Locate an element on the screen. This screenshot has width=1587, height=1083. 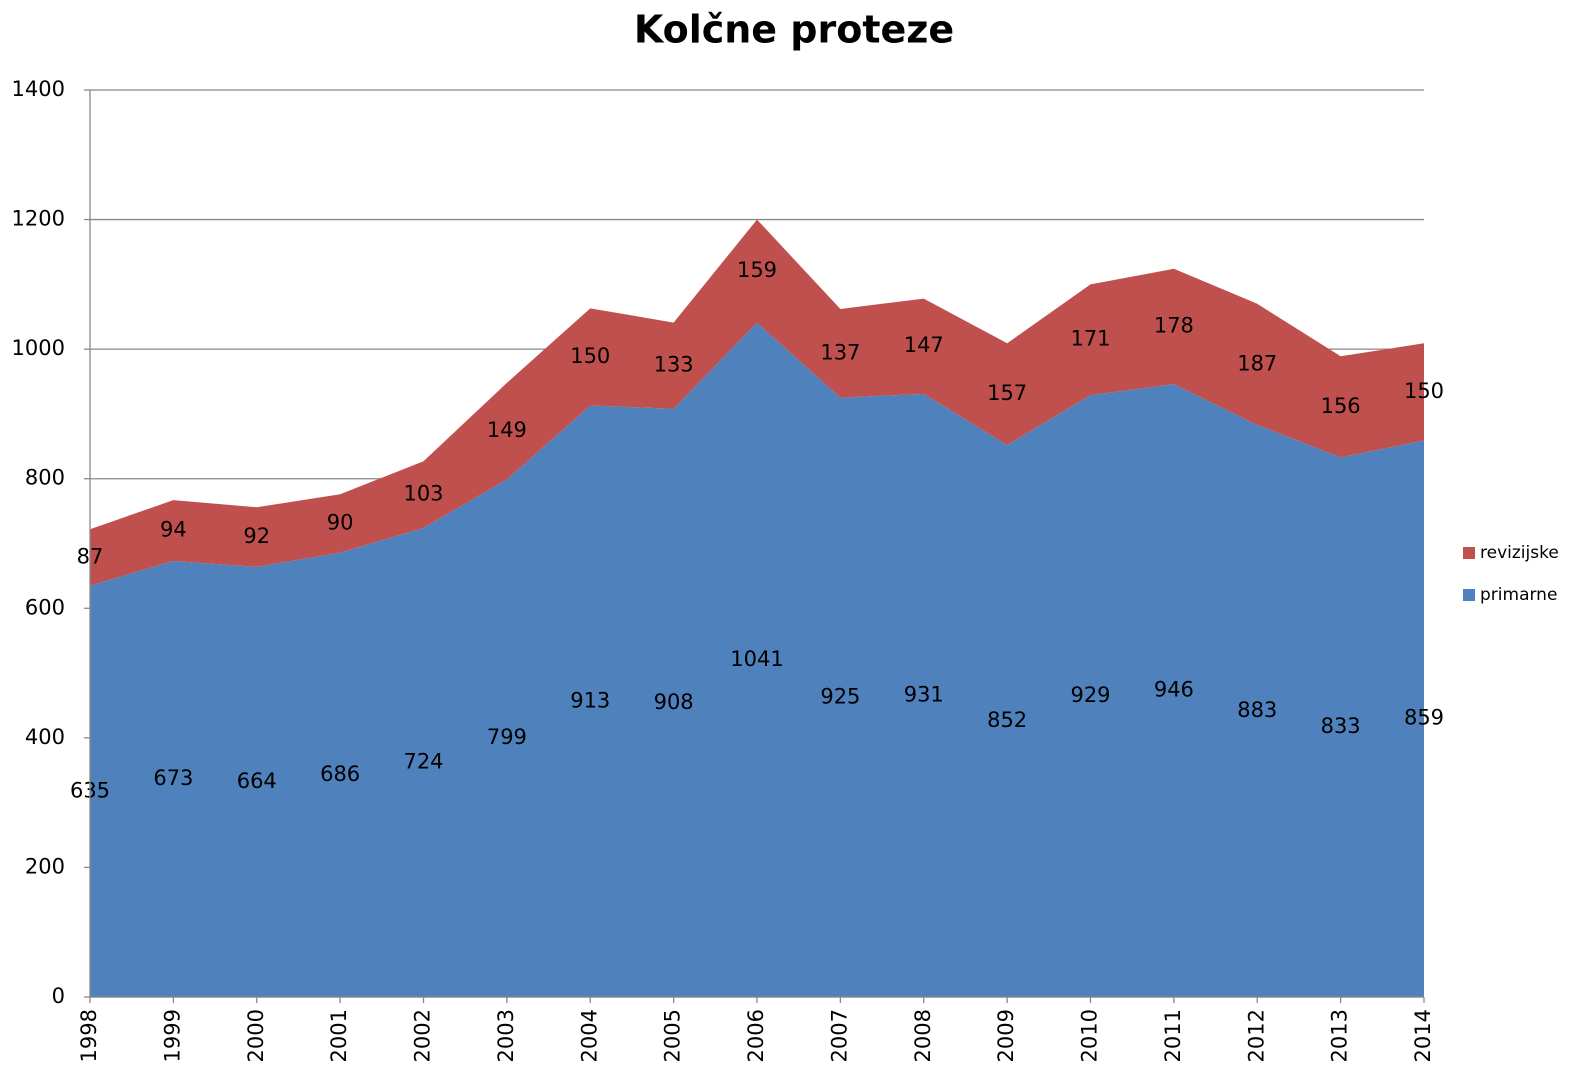
x-tick-label: 2000 is located at coordinates (256, 1035).